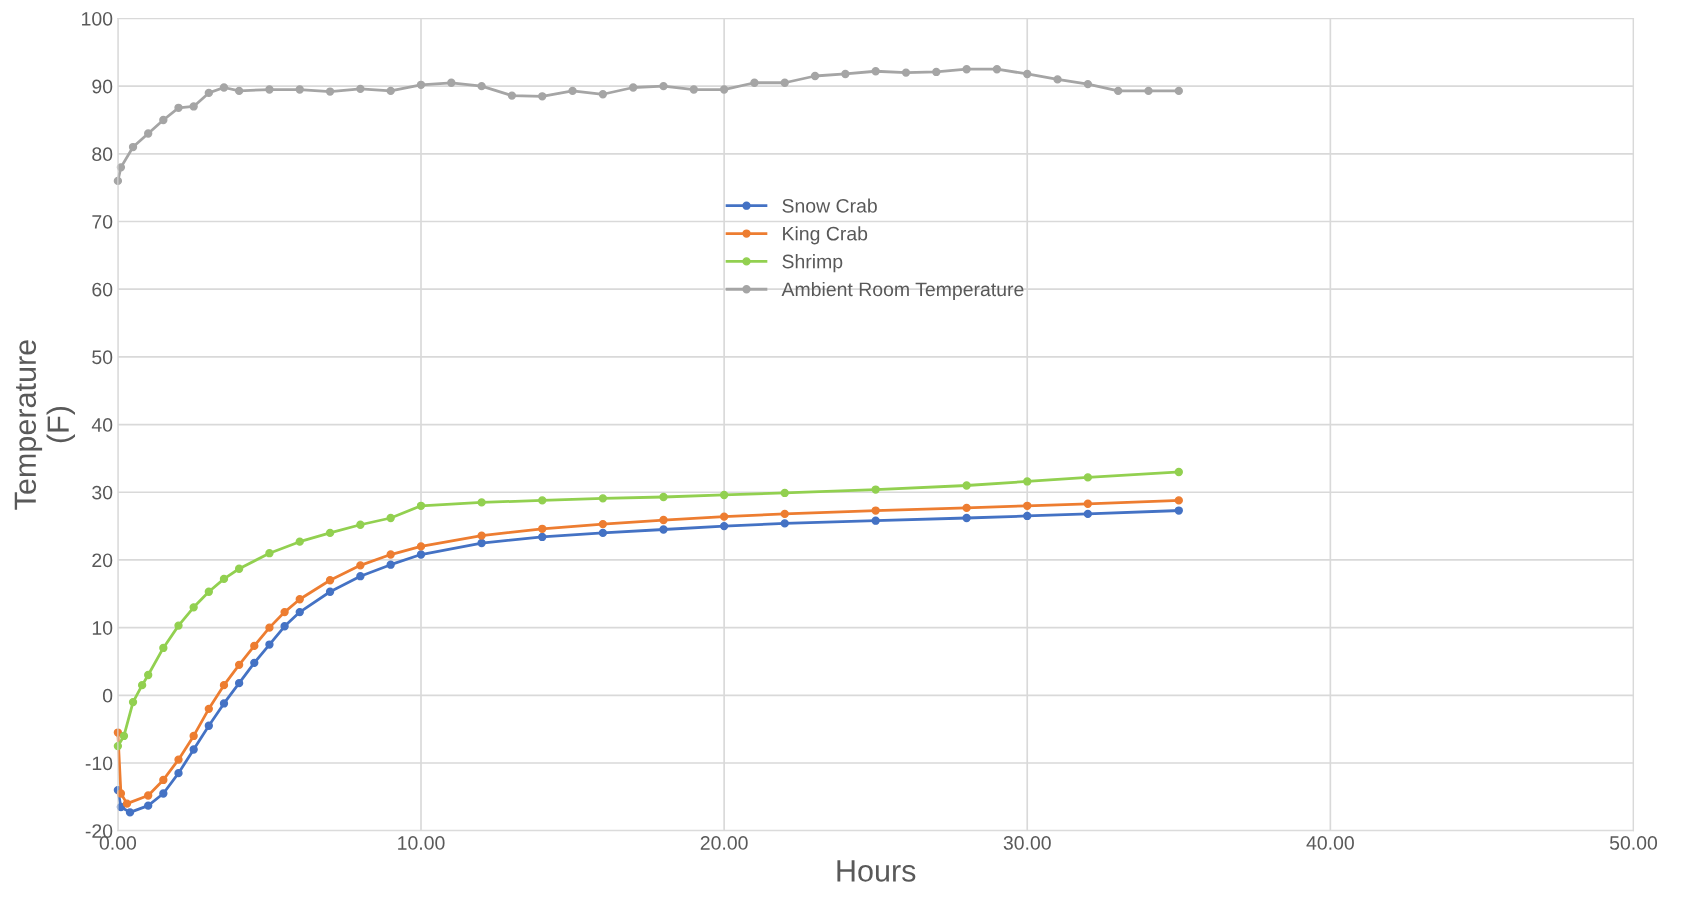 The image size is (1684, 923). I want to click on y-tick-label: 80, so click(102, 154).